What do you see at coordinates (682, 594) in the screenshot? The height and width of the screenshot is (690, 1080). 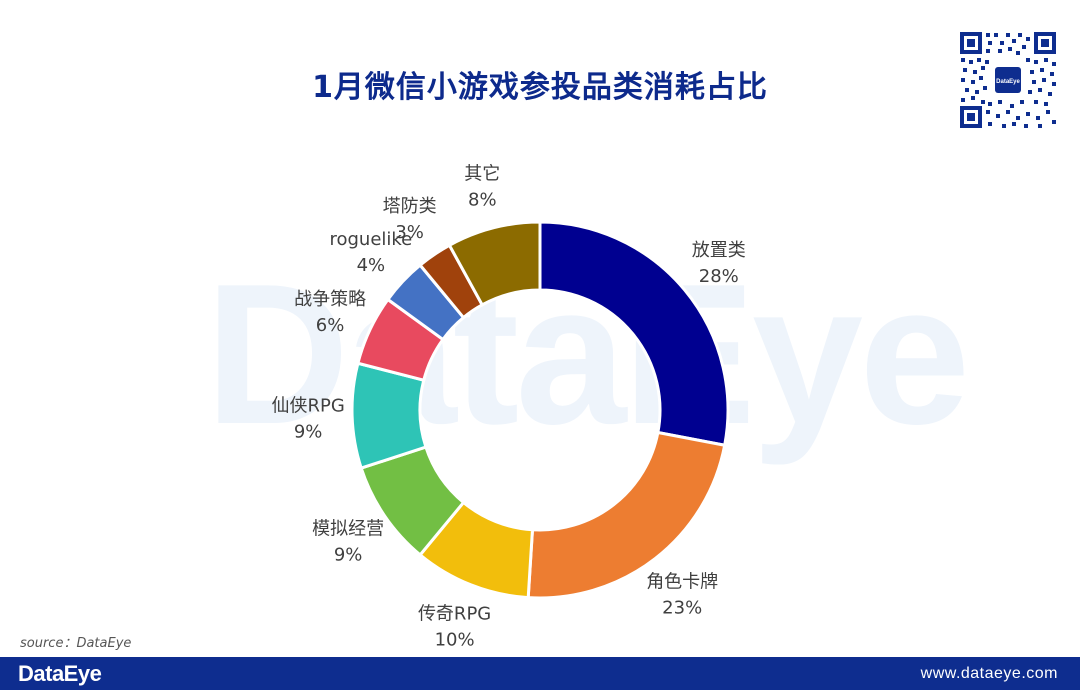 I see `slice-label-1: 角色卡牌 23%` at bounding box center [682, 594].